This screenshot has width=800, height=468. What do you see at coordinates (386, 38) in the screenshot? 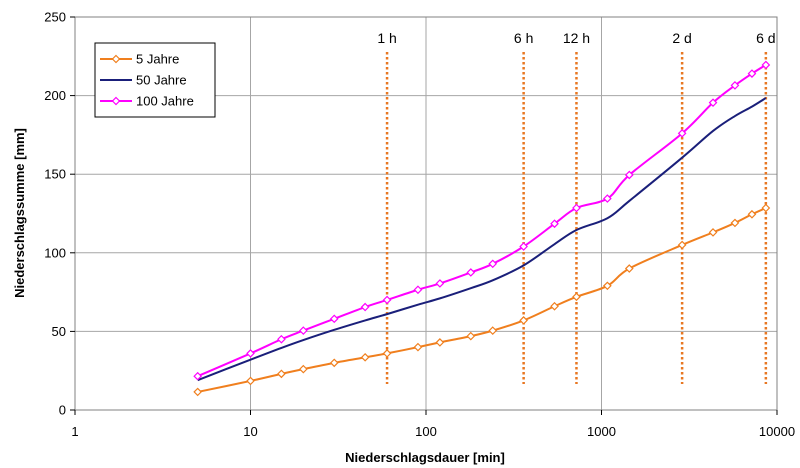
I see `duration-marker-label: 1 h` at bounding box center [386, 38].